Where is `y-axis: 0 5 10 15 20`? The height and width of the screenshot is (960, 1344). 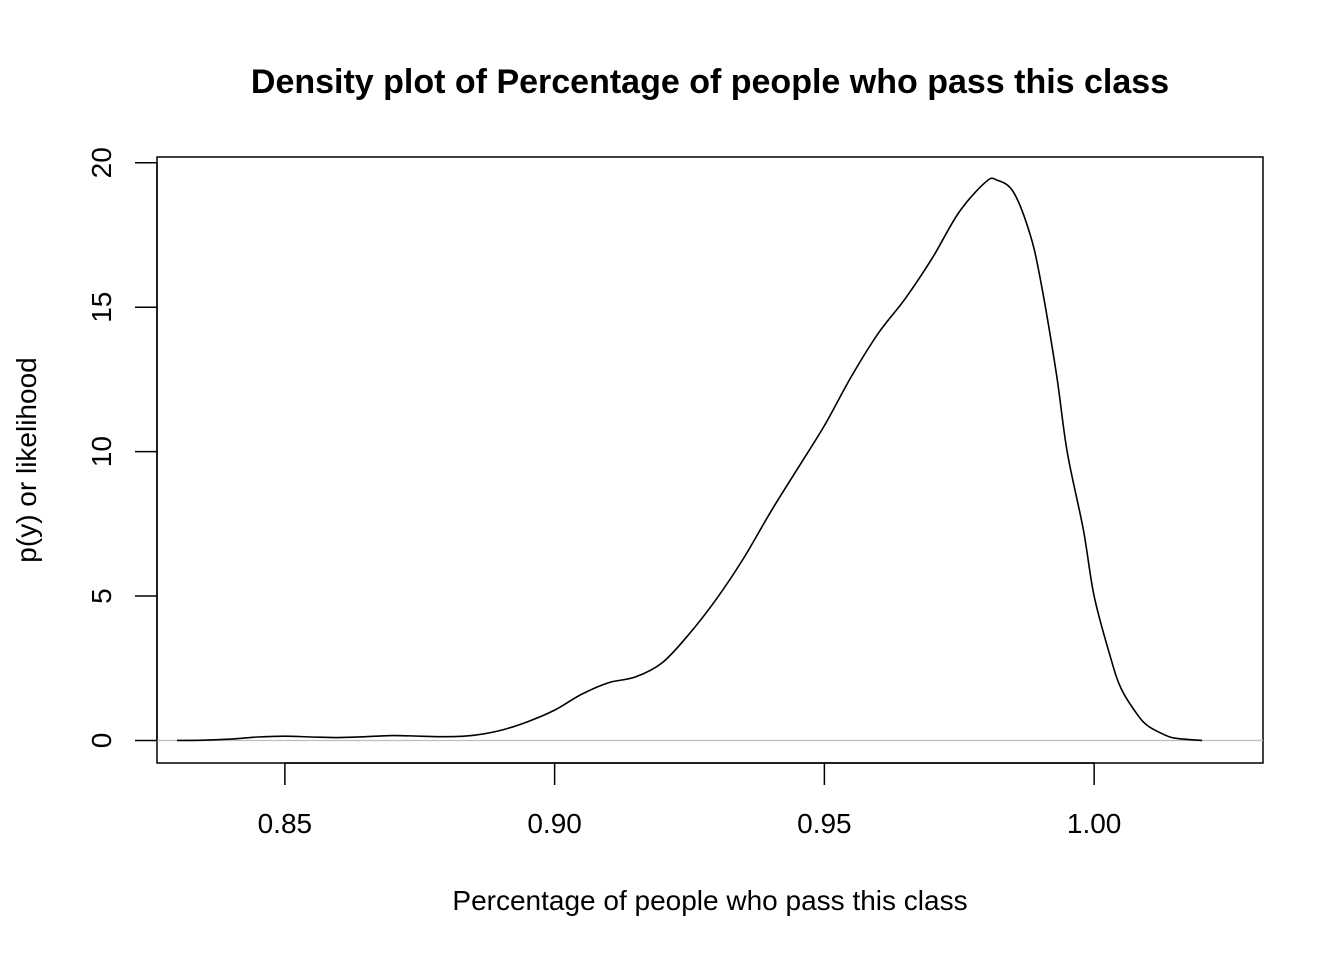
y-axis: 0 5 10 15 20 is located at coordinates (122, 448).